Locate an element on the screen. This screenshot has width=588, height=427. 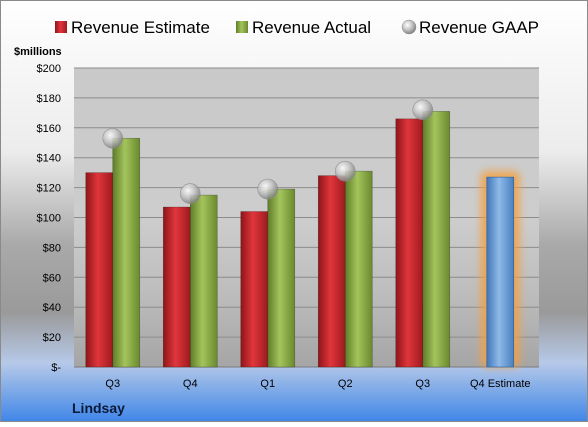
legend-item: Revenue Actual is located at coordinates (303, 27).